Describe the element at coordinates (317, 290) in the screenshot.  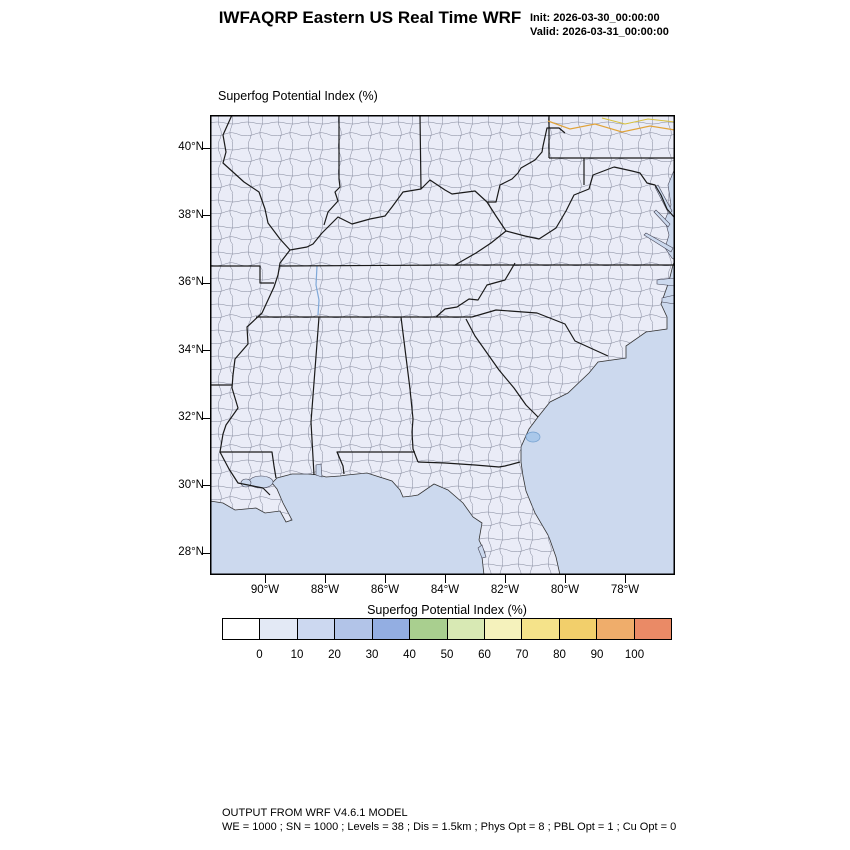
I see `tennessee-river` at that location.